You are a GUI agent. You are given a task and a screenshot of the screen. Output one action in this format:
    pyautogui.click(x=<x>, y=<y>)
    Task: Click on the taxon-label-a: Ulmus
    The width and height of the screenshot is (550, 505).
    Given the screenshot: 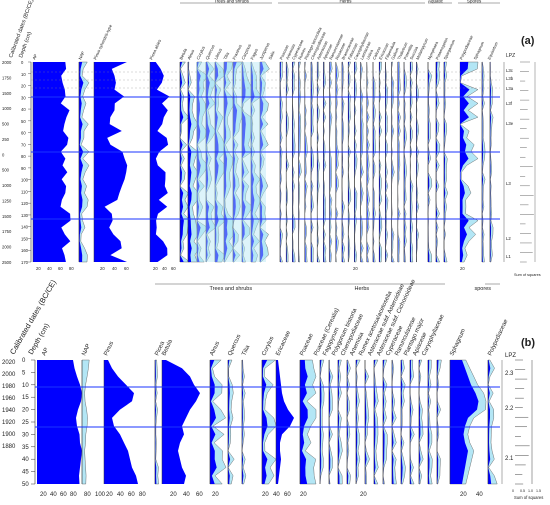 What is the action you would take?
    pyautogui.click(x=218, y=54)
    